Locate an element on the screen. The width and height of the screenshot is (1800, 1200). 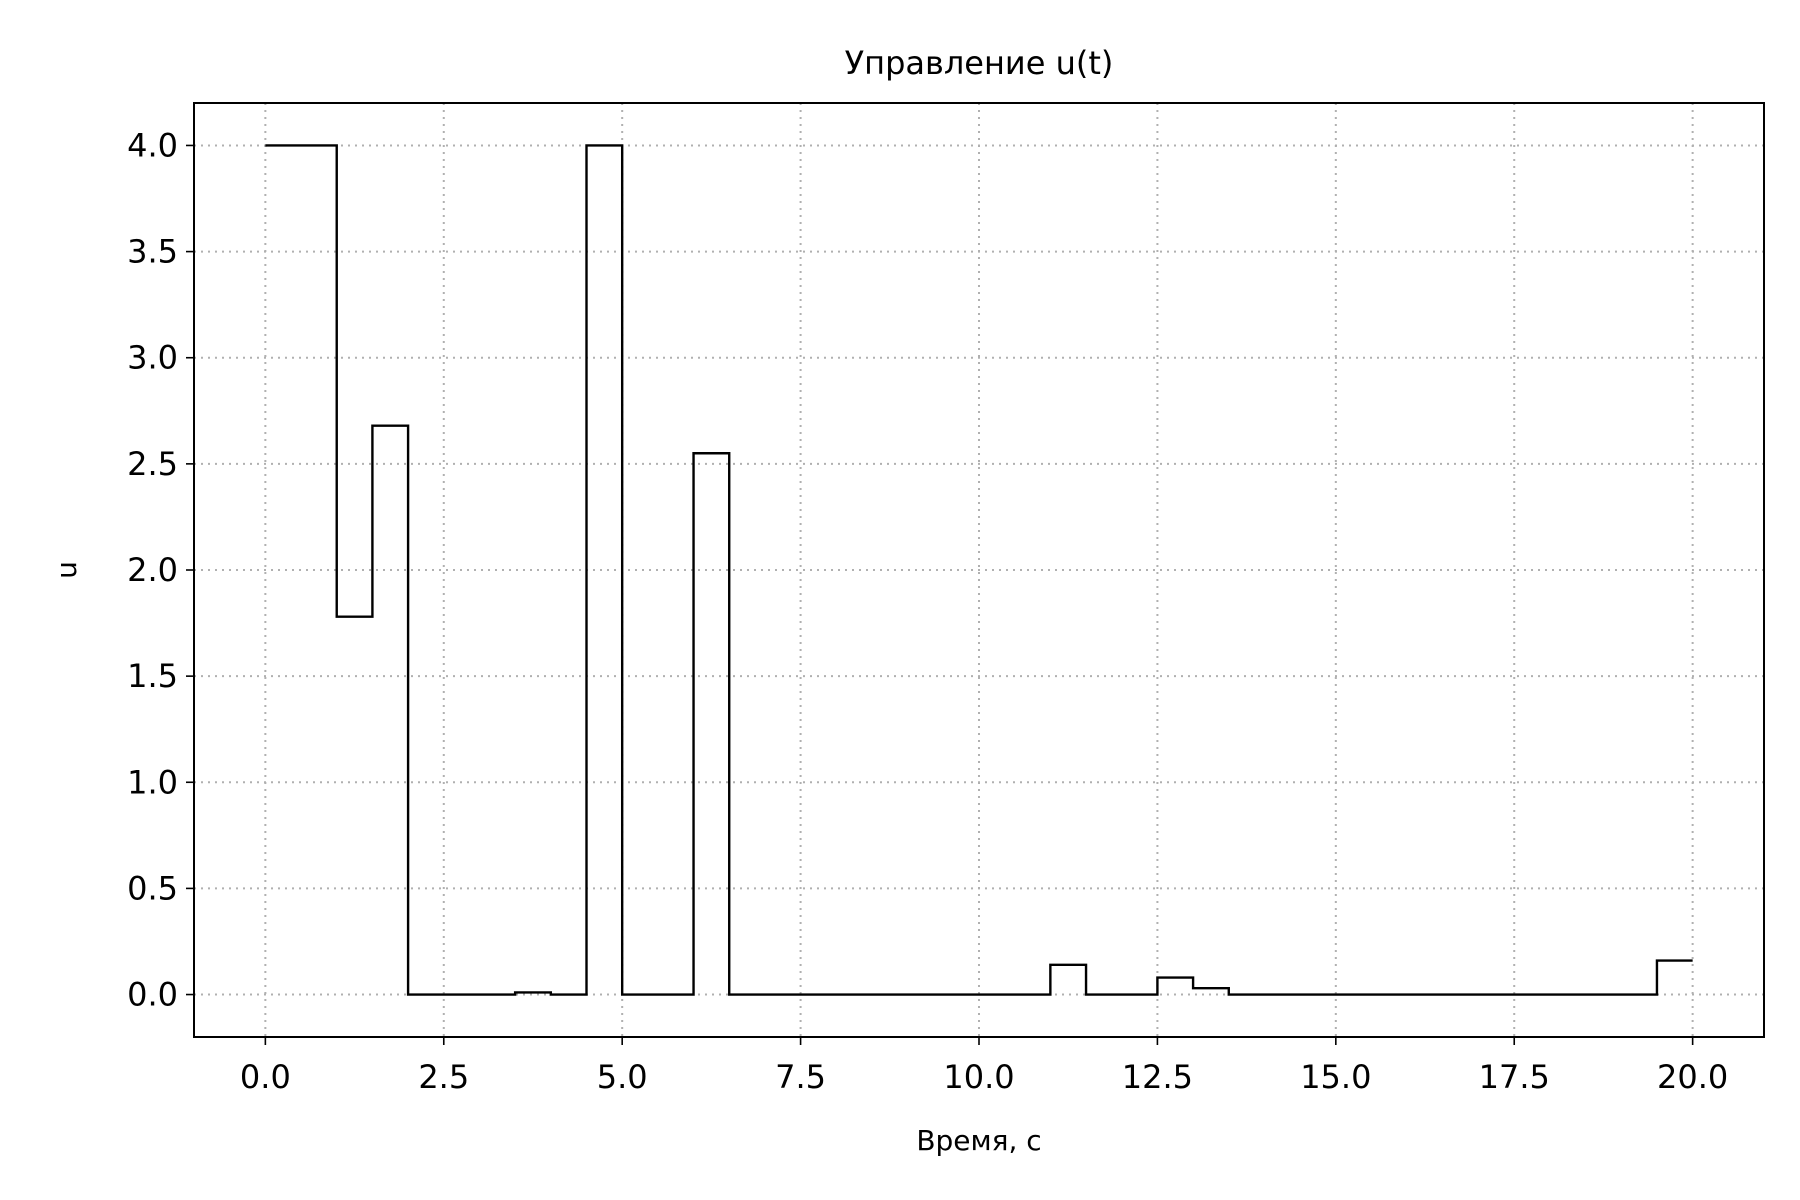
y-tick-label: 3.5 is located at coordinates (152, 252).